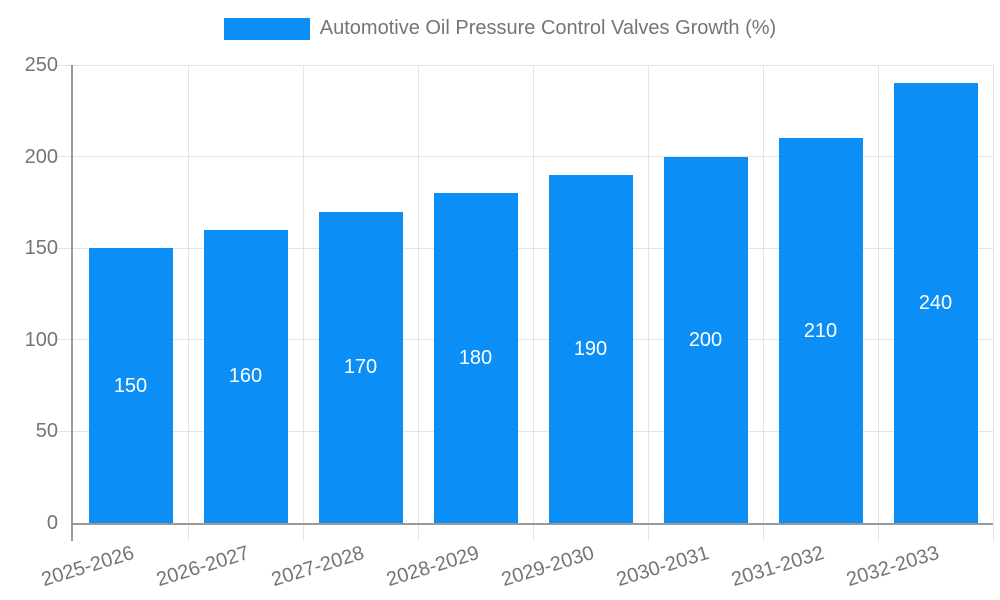  What do you see at coordinates (41, 339) in the screenshot?
I see `y-tick-label: 100` at bounding box center [41, 339].